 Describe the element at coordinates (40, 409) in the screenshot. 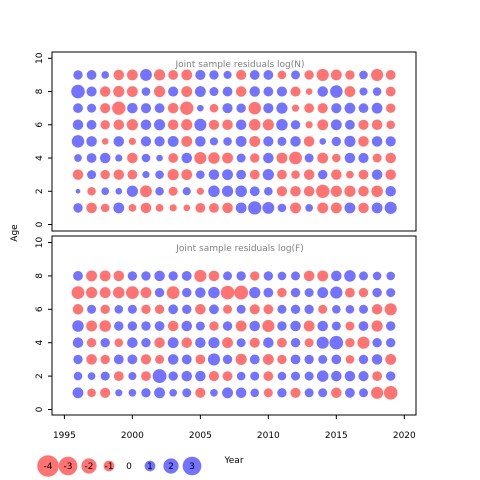

I see `y-tick-label: 0` at that location.